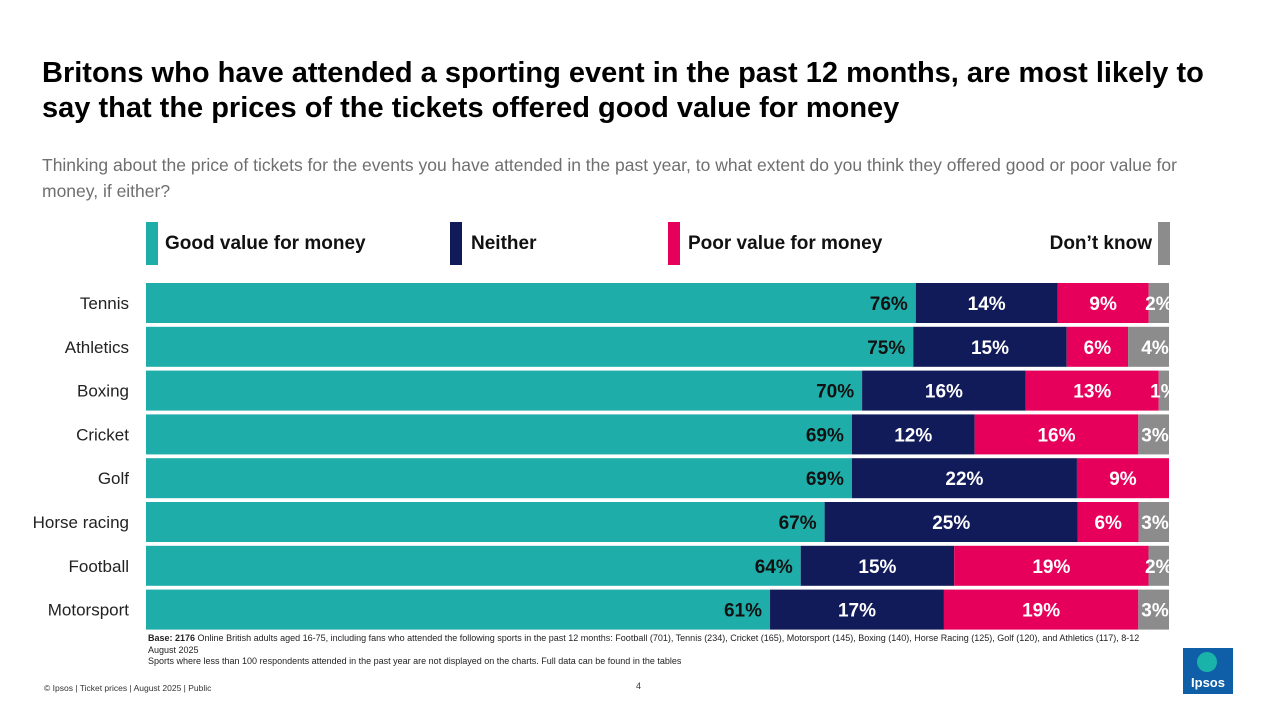 Image resolution: width=1280 pixels, height=720 pixels. I want to click on bar-segment-athletics-good, so click(530, 346).